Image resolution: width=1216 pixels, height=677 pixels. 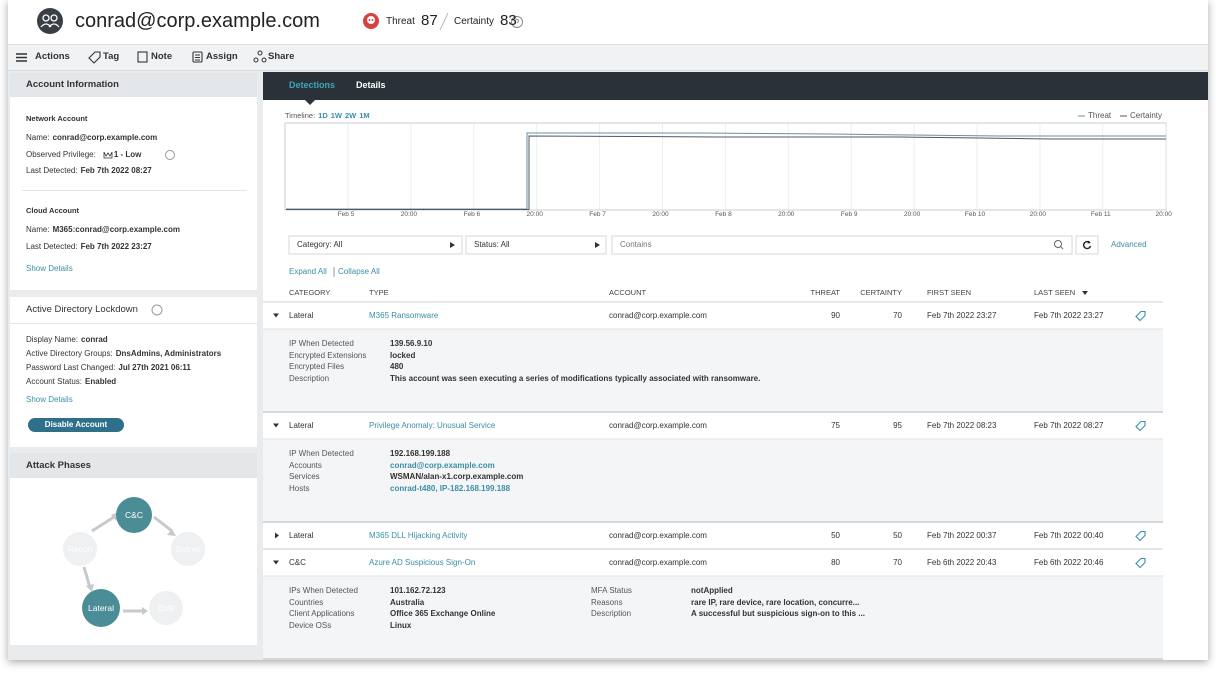 What do you see at coordinates (835, 315) in the screenshot?
I see `row-threat: 90` at bounding box center [835, 315].